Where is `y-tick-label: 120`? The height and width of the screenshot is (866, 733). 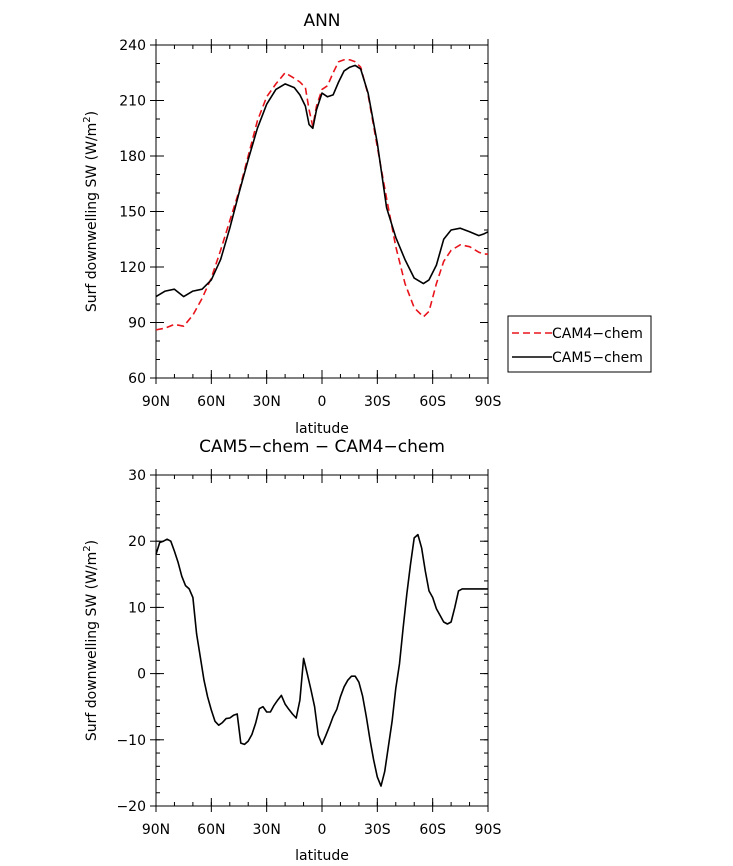
y-tick-label: 120 is located at coordinates (132, 268).